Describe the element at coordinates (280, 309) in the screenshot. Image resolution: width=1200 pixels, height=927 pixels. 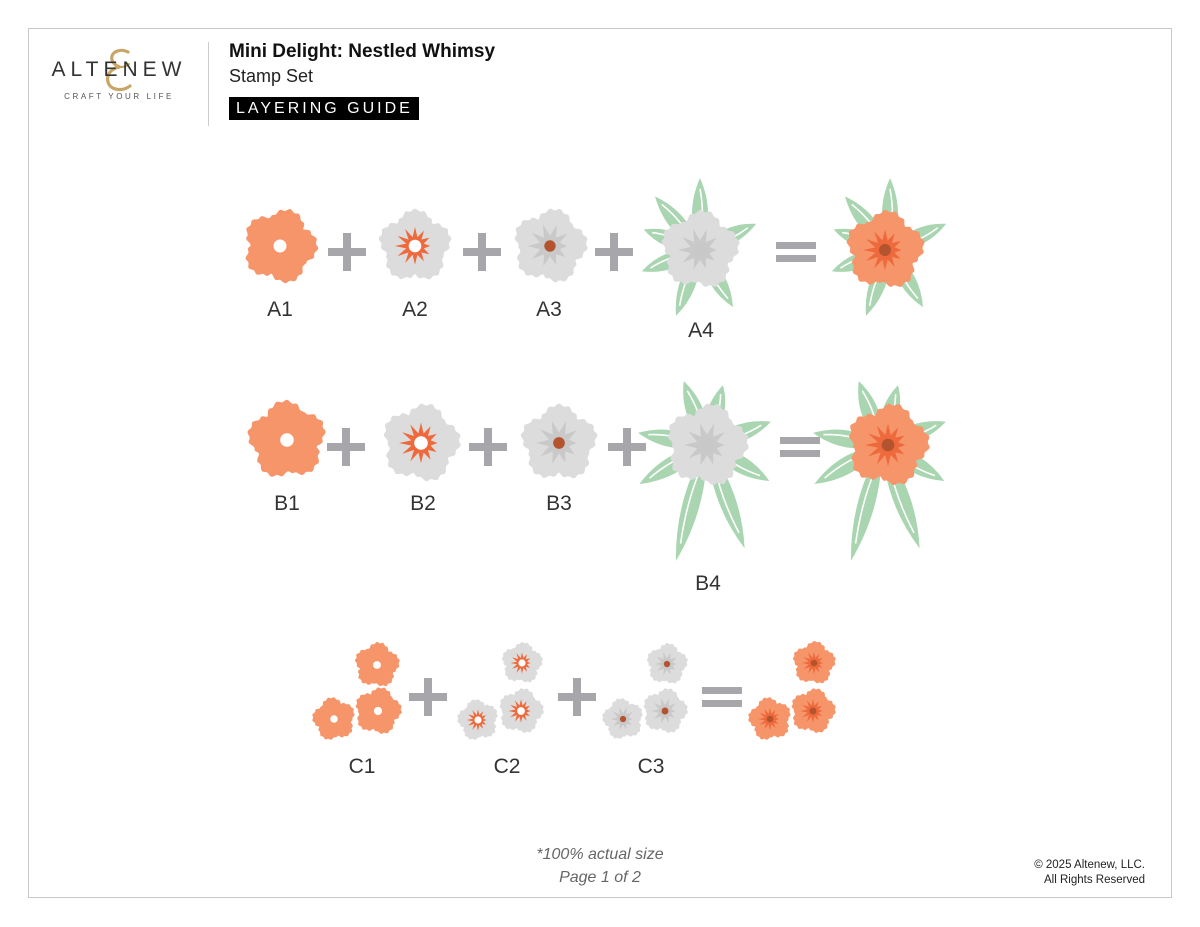
I see `stamp-label: A1` at that location.